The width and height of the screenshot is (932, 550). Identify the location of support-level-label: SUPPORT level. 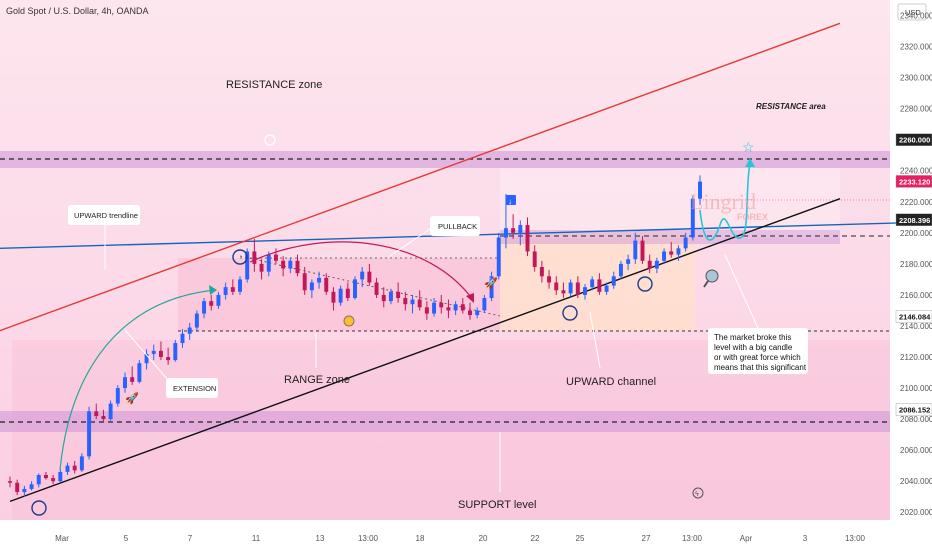
(497, 505).